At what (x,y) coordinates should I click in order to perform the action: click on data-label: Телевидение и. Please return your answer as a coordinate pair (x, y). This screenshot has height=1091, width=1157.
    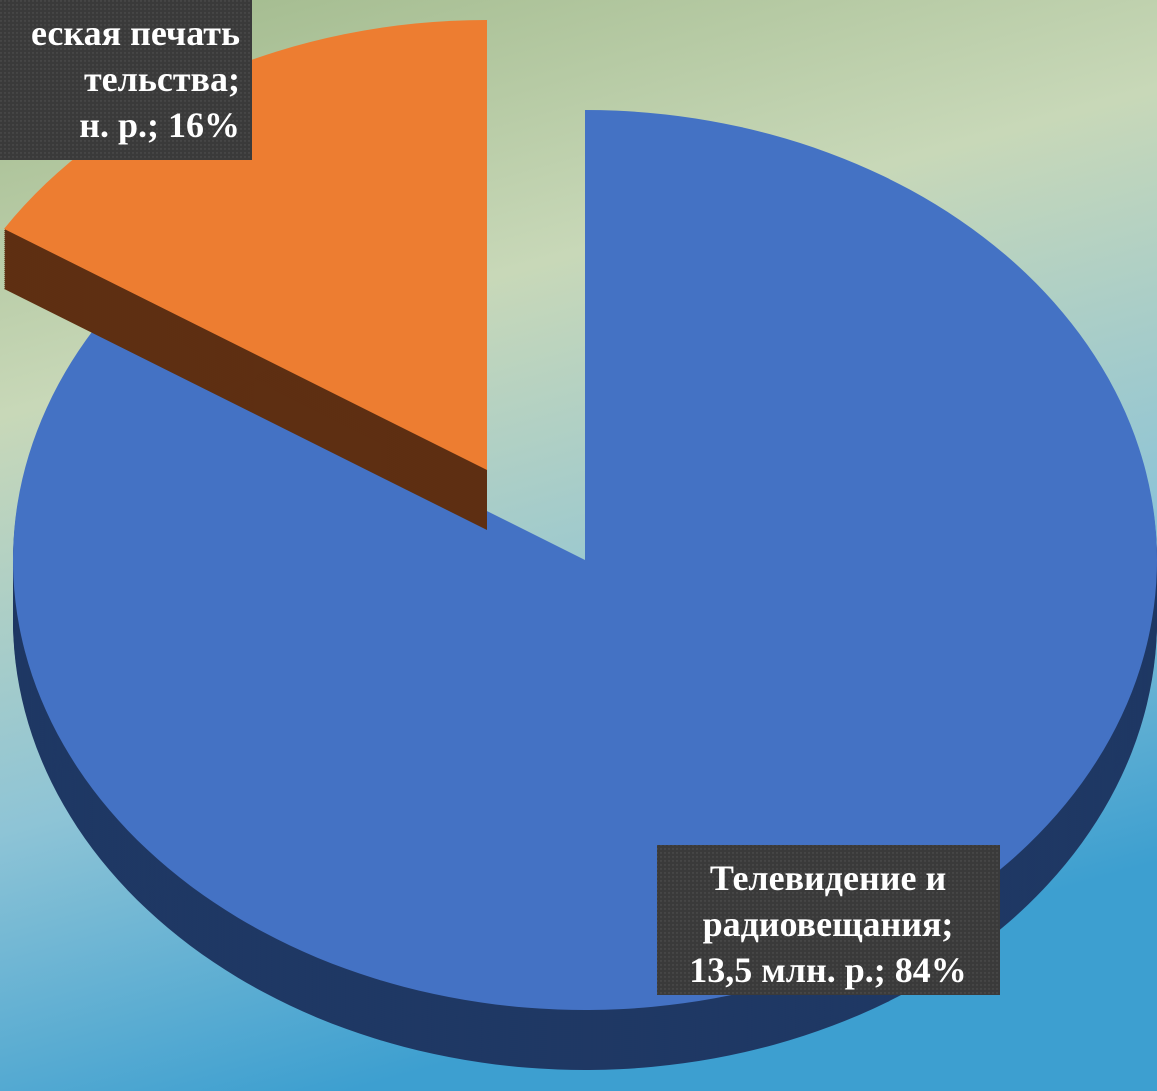
    Looking at the image, I should click on (828, 878).